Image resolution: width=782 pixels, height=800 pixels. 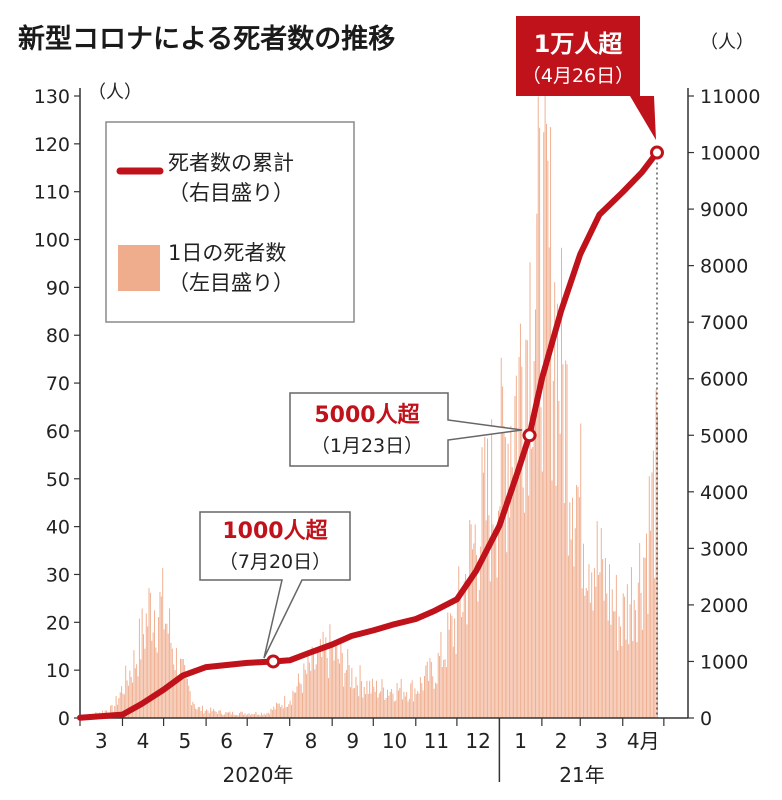 I want to click on left-tick-label: 70, so click(x=58, y=384).